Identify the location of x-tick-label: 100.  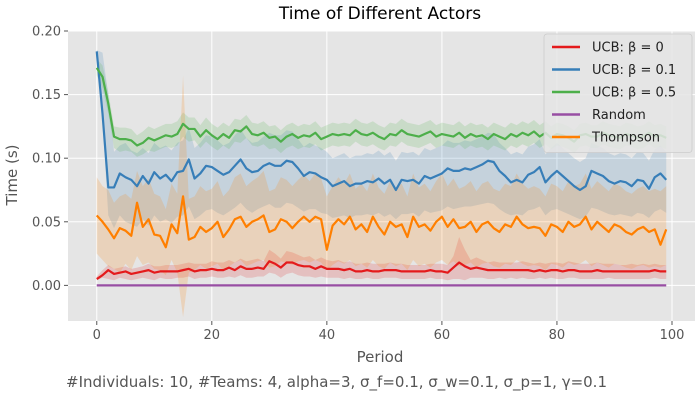
(672, 335).